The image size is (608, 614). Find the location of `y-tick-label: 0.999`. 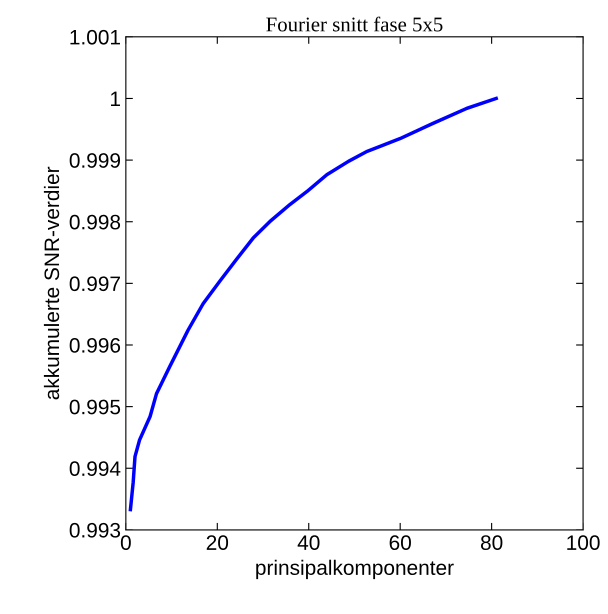

y-tick-label: 0.999 is located at coordinates (95, 160).